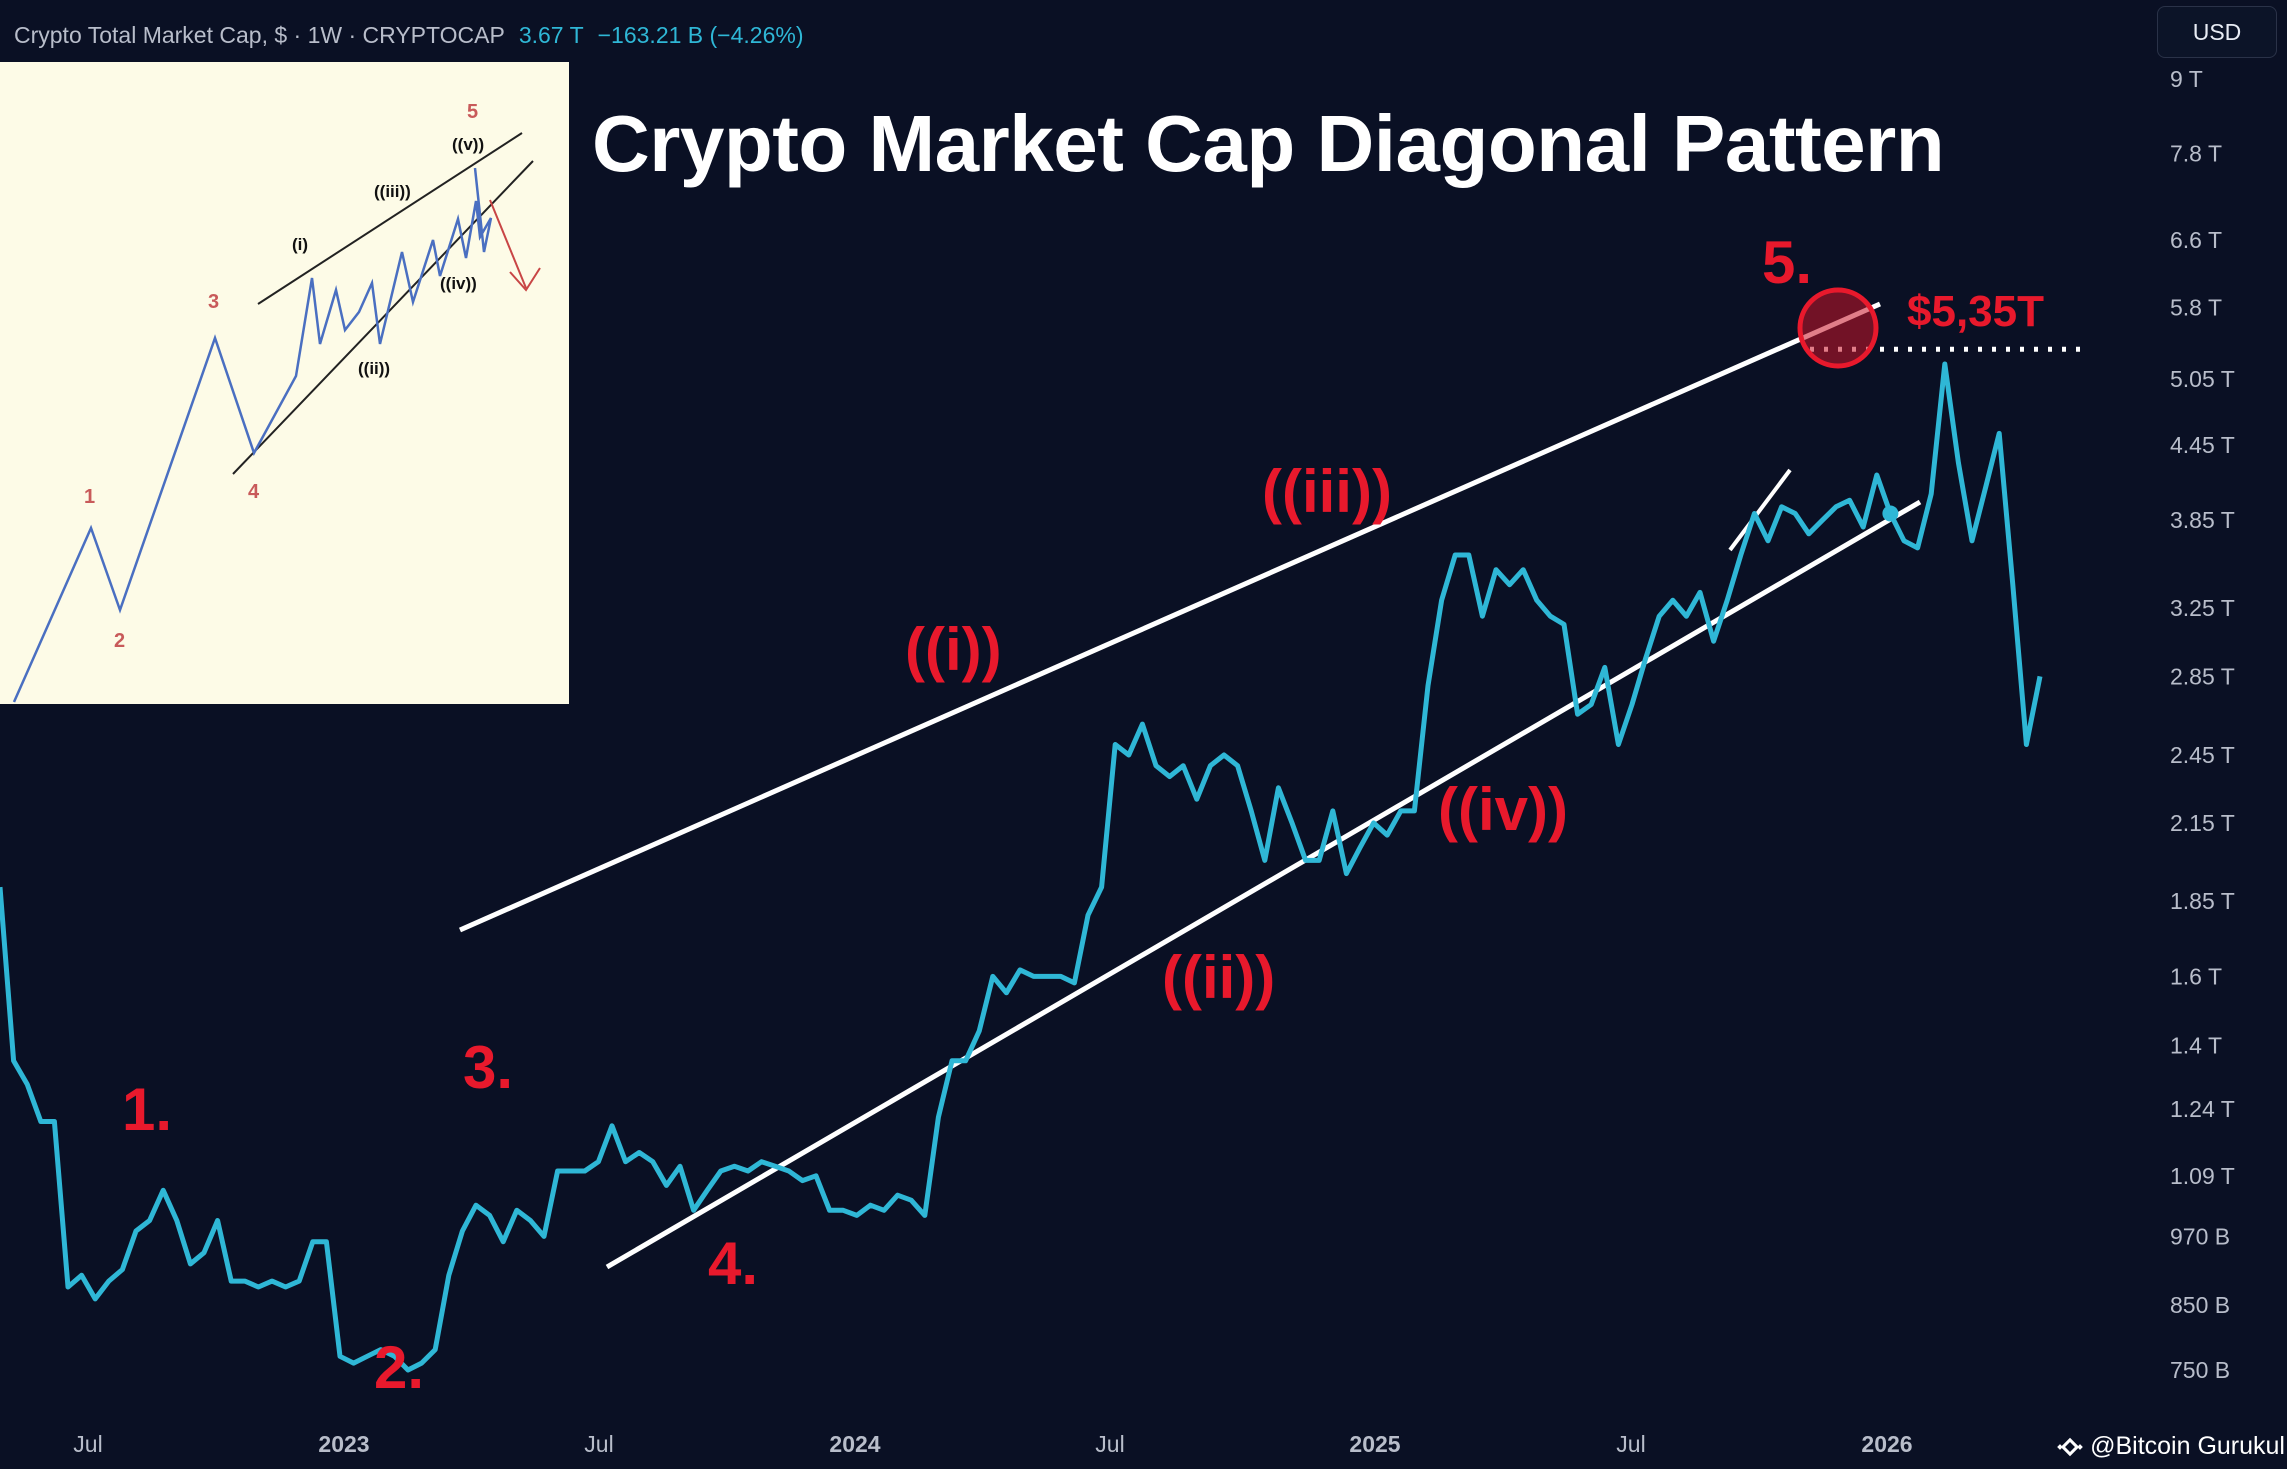  What do you see at coordinates (2202, 379) in the screenshot?
I see `y-tick-label: 5.05 T` at bounding box center [2202, 379].